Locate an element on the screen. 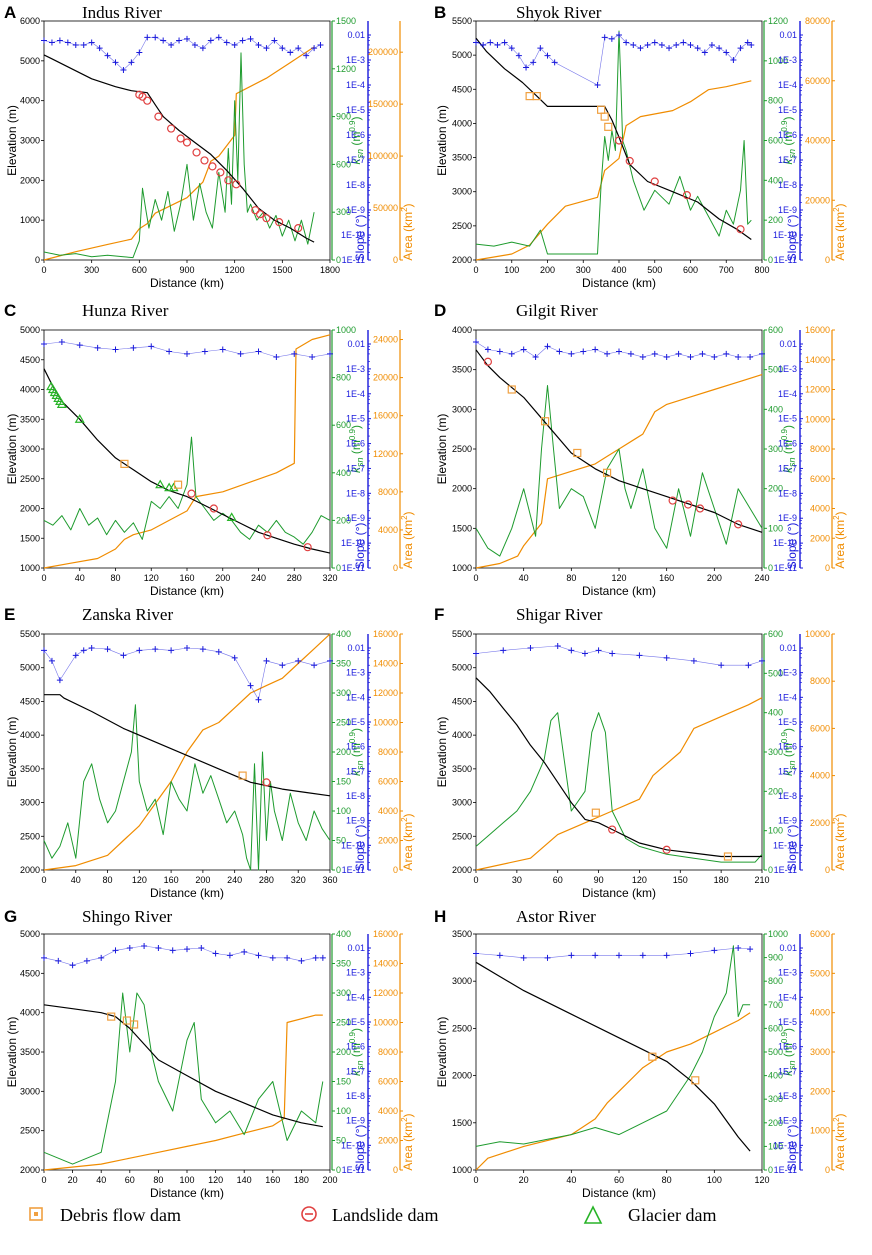 This screenshot has width=872, height=1255. x-tick-label: 500 is located at coordinates (654, 270).